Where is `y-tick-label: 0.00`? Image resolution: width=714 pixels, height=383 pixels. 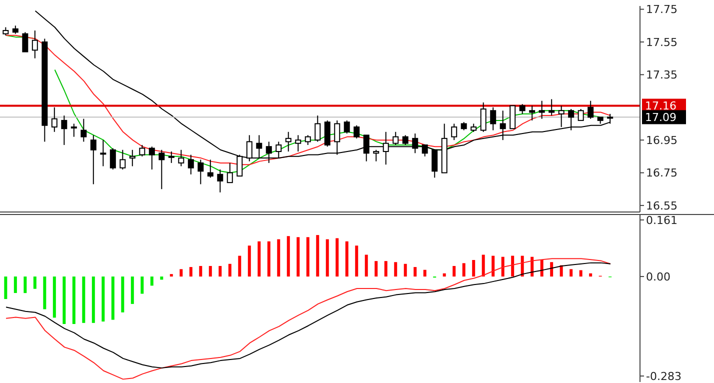 y-tick-label: 0.00 is located at coordinates (658, 277).